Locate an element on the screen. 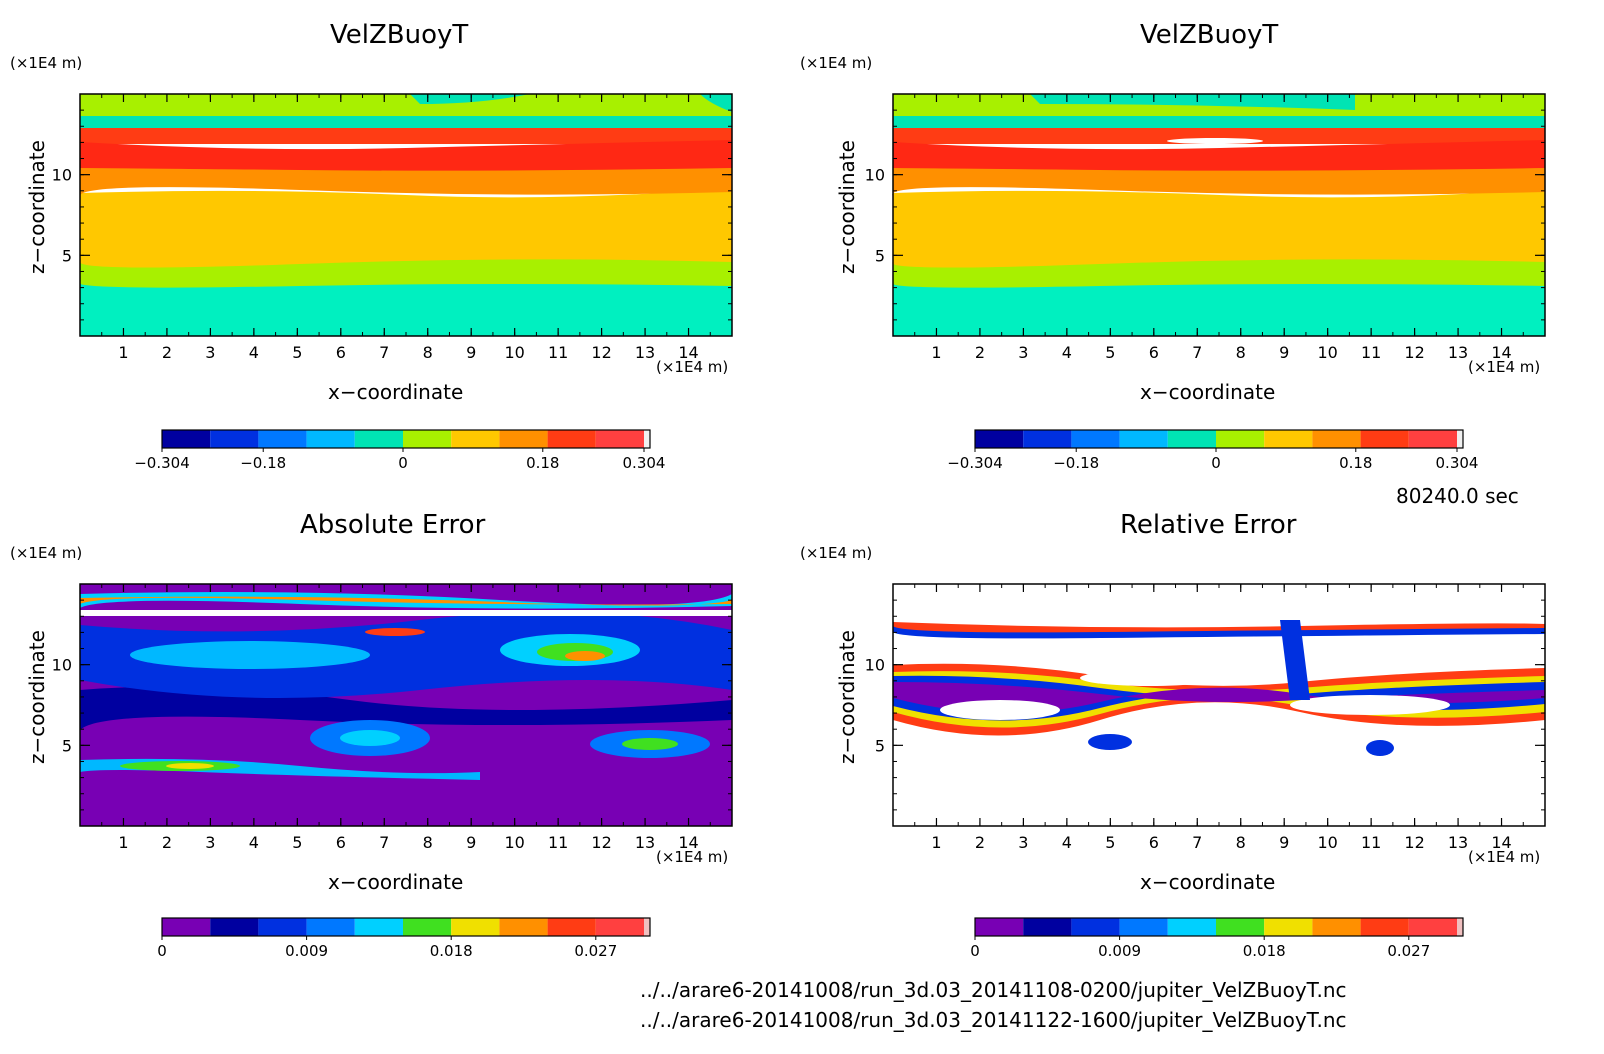 Image resolution: width=1604 pixels, height=1054 pixels. p4-xtick-label: 1 is located at coordinates (936, 842).